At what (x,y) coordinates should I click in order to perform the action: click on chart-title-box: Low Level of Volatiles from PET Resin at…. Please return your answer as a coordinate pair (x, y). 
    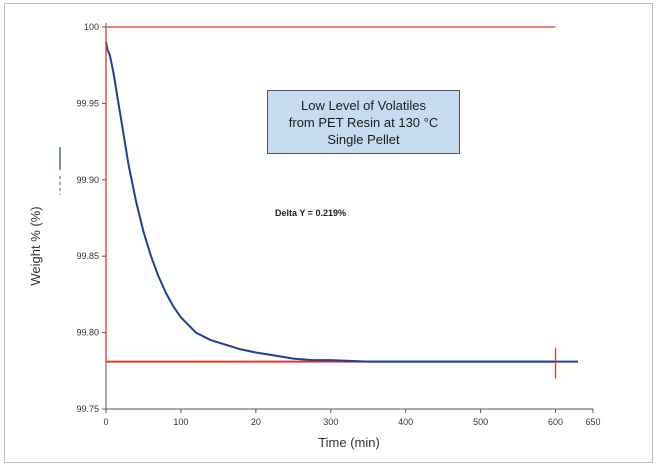
    Looking at the image, I should click on (363, 122).